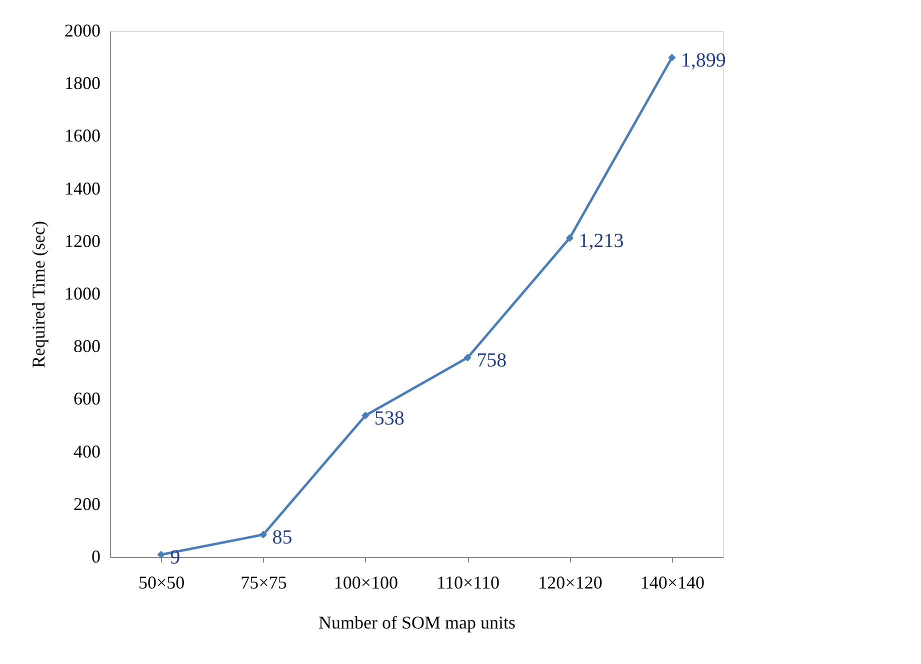 The image size is (921, 664). I want to click on data-label: 9, so click(175, 557).